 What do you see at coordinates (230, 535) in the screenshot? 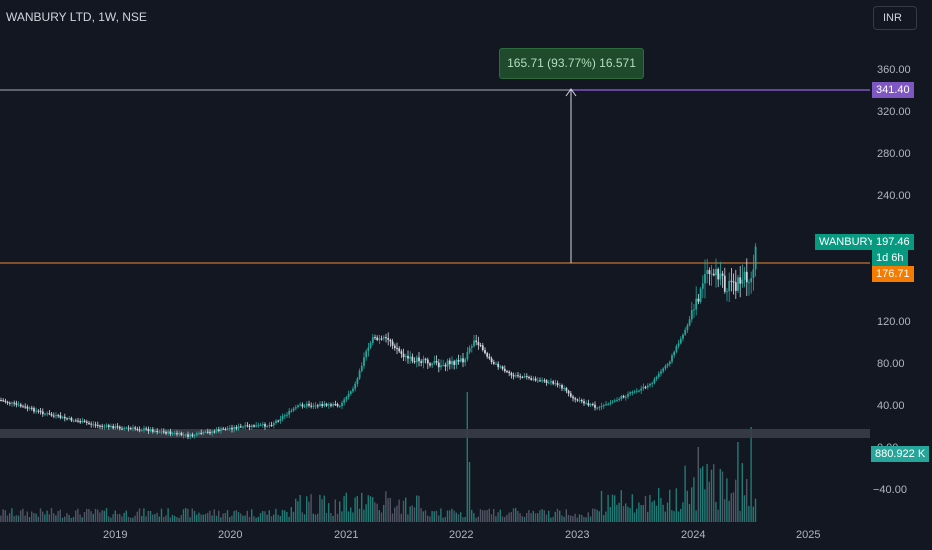
I see `time-tick: 2020` at bounding box center [230, 535].